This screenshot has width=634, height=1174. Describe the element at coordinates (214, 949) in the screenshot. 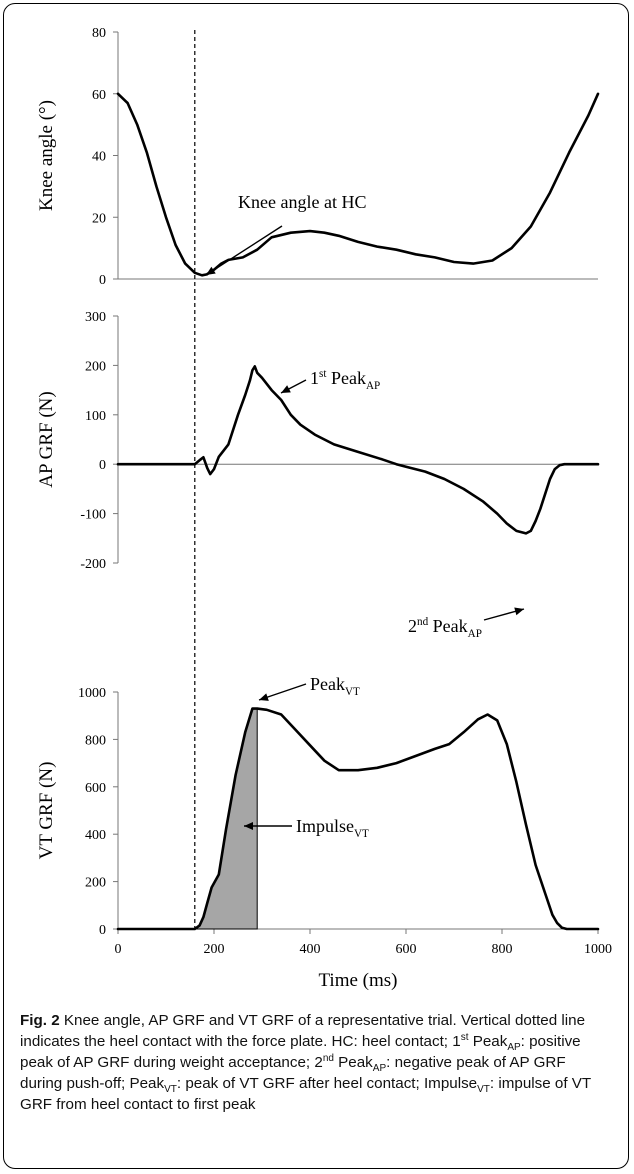

I see `x-tick-label: 200` at that location.